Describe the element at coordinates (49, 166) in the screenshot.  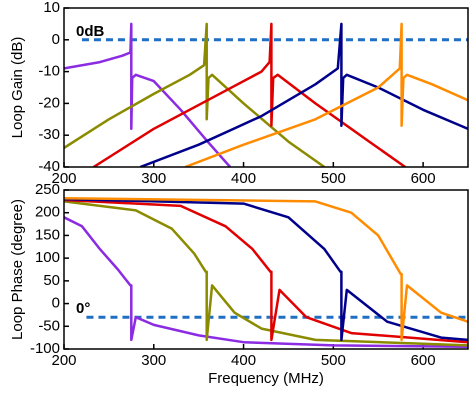
I see `y-tick-label: -40` at that location.